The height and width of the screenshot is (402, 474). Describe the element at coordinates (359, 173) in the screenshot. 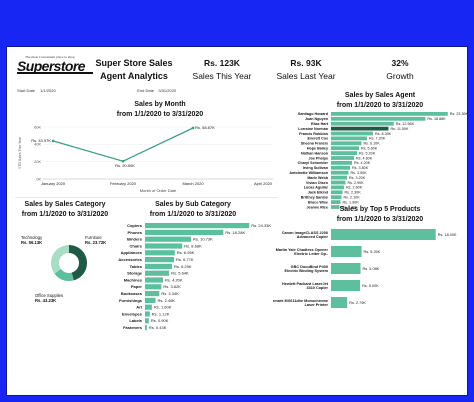

I see `data-label: Rs. 3.50K` at that location.